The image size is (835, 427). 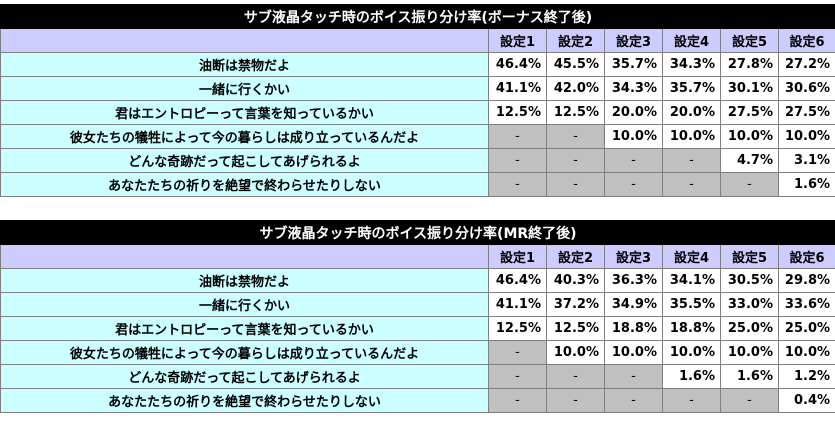 What do you see at coordinates (633, 328) in the screenshot?
I see `value-cell: 18.8%` at bounding box center [633, 328].